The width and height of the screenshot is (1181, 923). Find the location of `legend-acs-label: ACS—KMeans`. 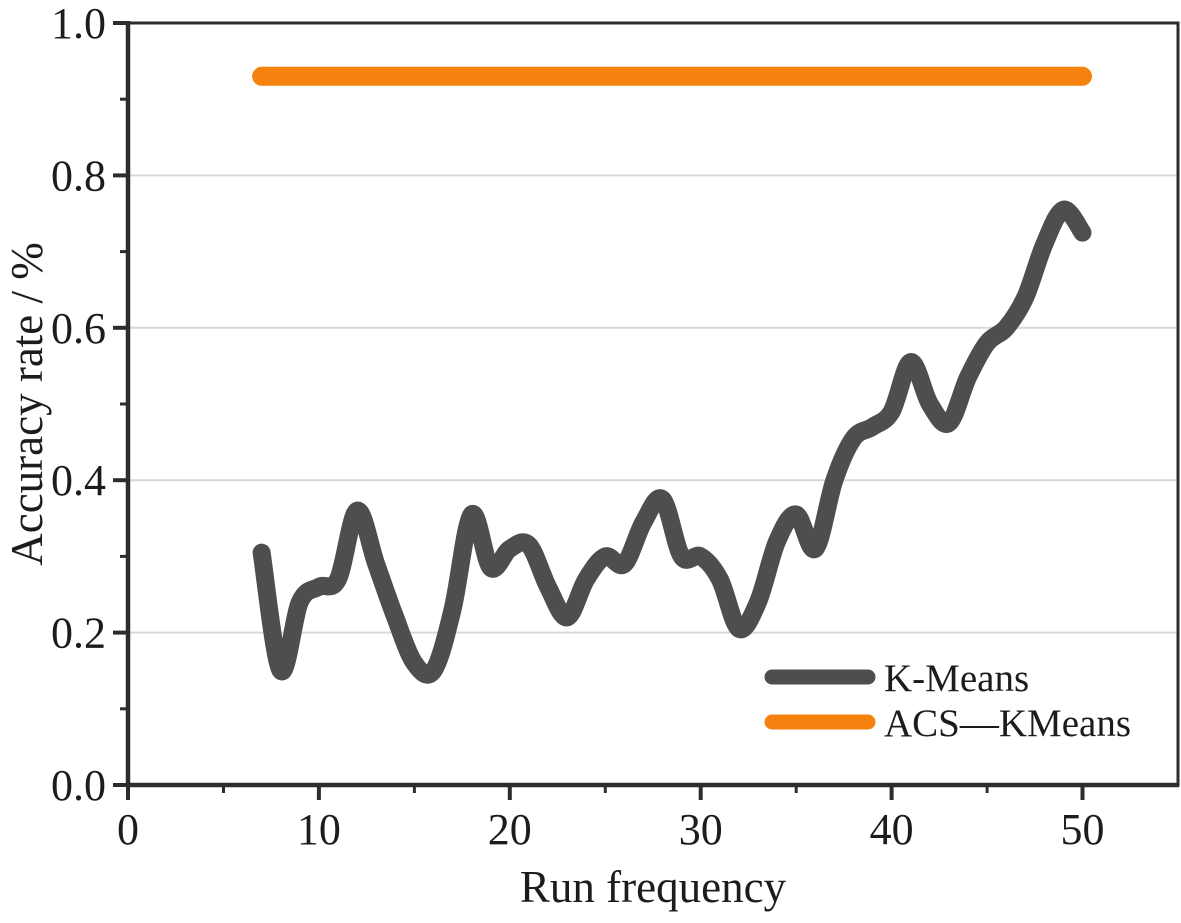

legend-acs-label: ACS—KMeans is located at coordinates (1007, 723).